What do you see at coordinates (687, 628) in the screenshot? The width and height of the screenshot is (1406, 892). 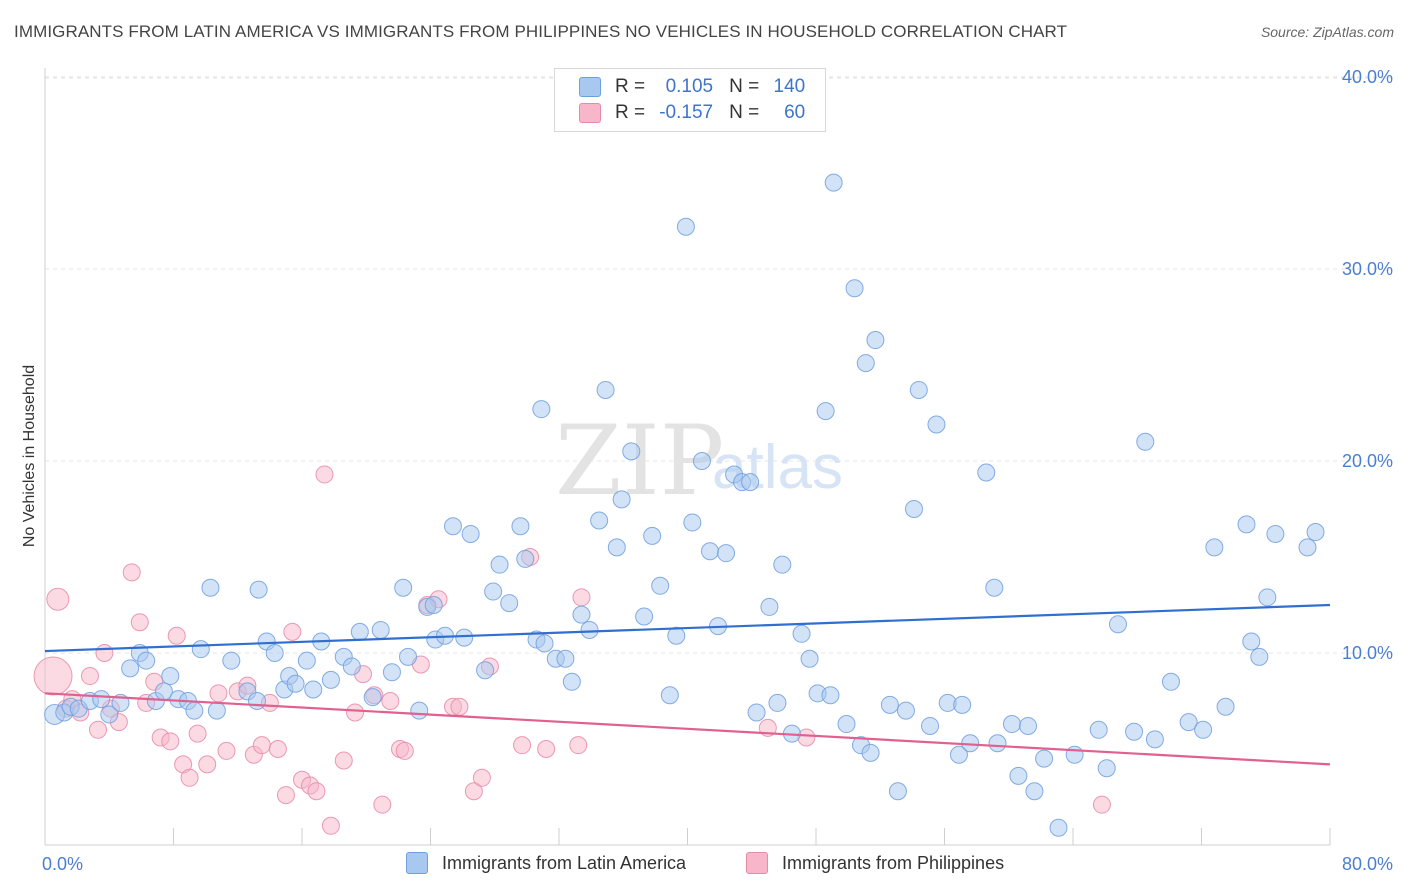 I see `trend-line-latin-america` at bounding box center [687, 628].